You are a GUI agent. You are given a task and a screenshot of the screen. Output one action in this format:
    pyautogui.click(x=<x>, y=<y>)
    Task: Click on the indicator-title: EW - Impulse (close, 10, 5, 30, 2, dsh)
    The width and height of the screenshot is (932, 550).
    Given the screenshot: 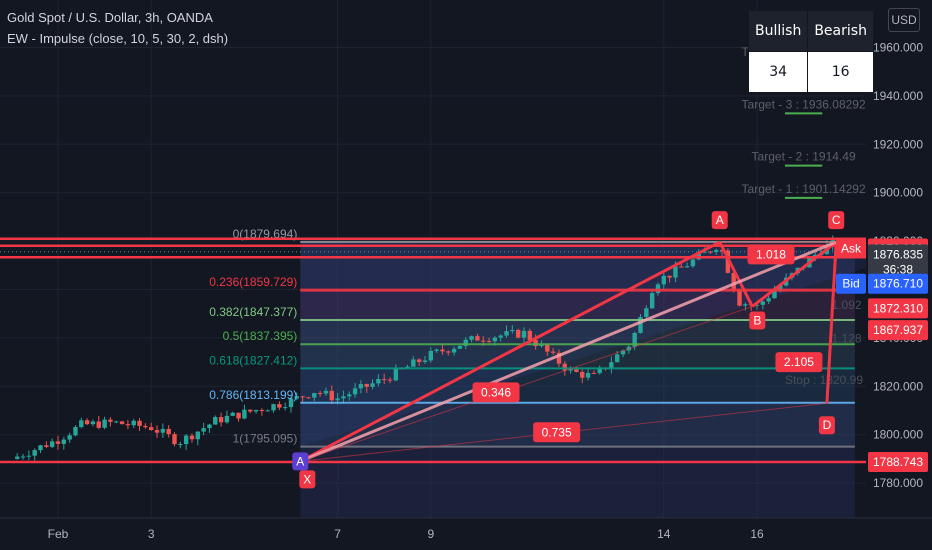 What is the action you would take?
    pyautogui.click(x=118, y=38)
    